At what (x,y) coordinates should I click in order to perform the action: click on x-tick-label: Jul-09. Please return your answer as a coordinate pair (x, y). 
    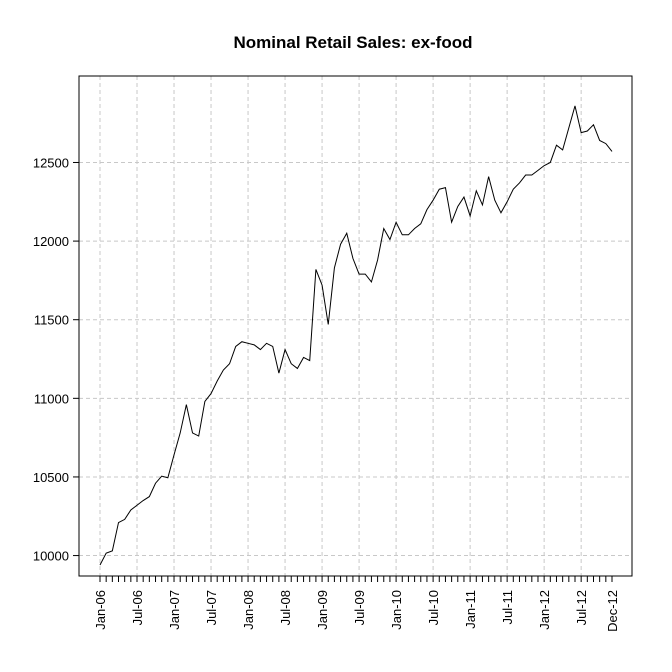
    Looking at the image, I should click on (359, 607).